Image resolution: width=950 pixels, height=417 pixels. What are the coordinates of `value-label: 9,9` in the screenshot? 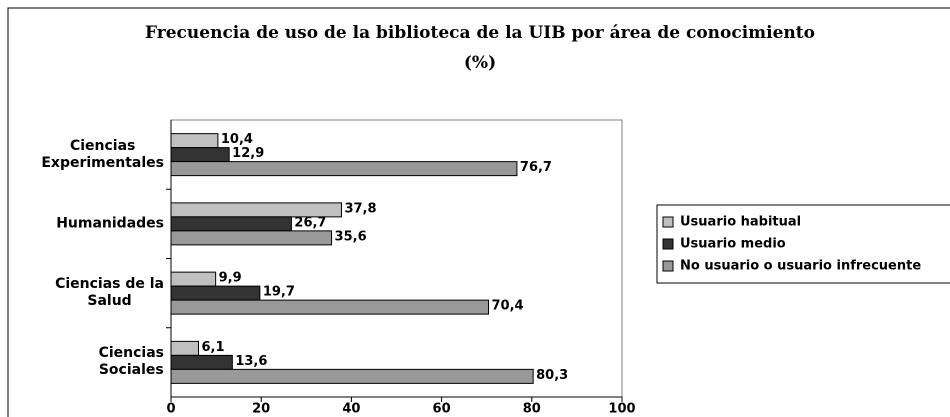 It's located at (230, 278).